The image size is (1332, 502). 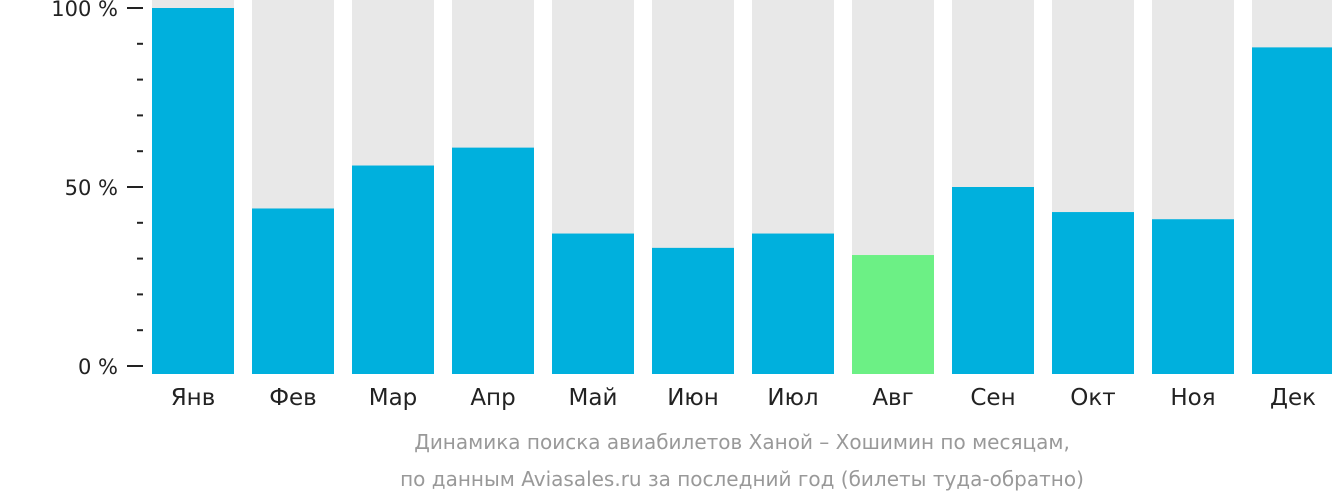 What do you see at coordinates (1293, 398) in the screenshot?
I see `x-tick-label: Дек` at bounding box center [1293, 398].